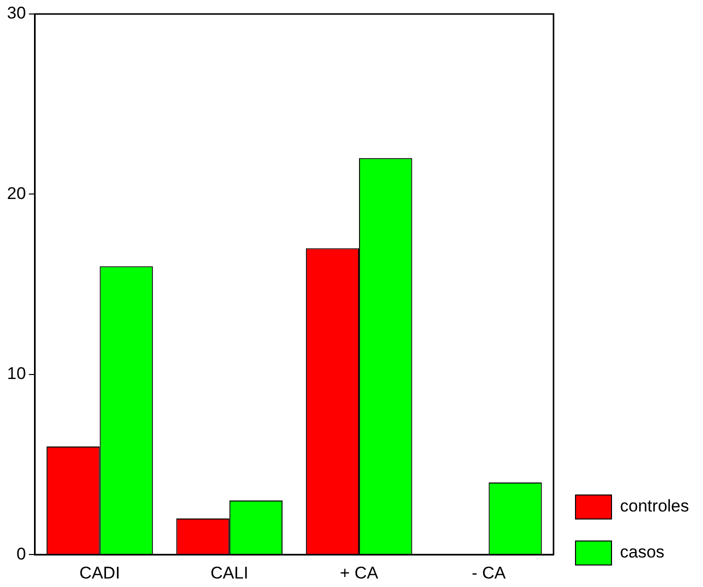 The height and width of the screenshot is (587, 703). Describe the element at coordinates (642, 552) in the screenshot. I see `legend-label: casos` at that location.